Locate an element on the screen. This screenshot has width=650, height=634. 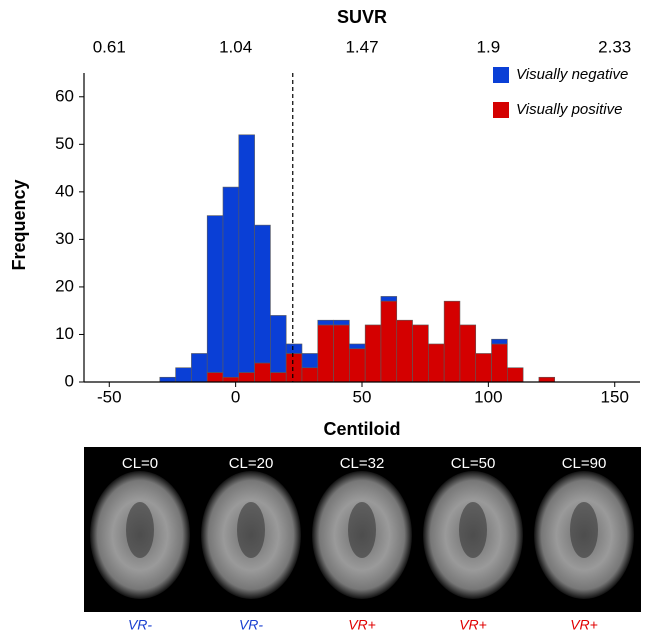
y-axis-title: Frequency is located at coordinates (19, 224).